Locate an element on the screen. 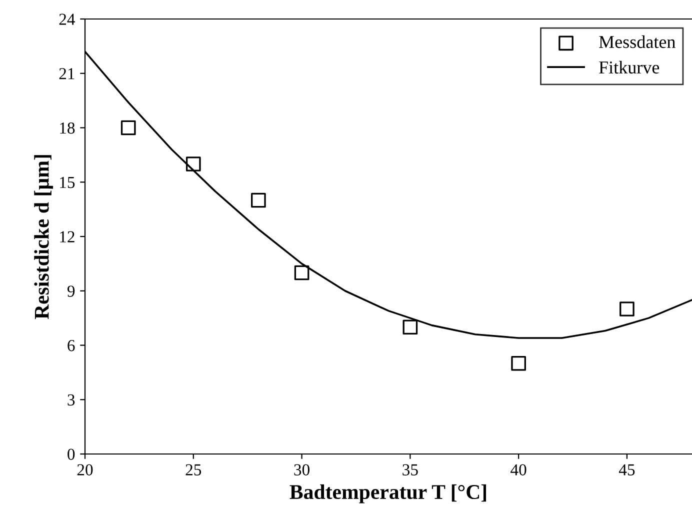  x-tick-label: 20 is located at coordinates (85, 470).